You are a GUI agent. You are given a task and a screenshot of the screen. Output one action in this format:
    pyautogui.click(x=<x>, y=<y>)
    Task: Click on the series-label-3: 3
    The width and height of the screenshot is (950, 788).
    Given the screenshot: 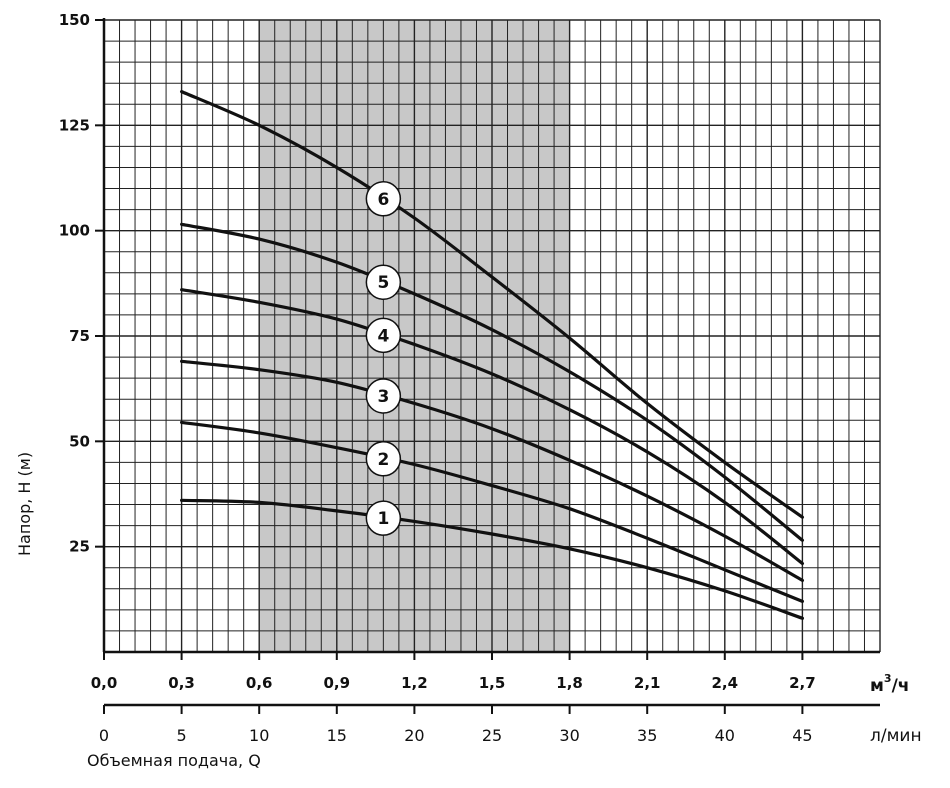 What is the action you would take?
    pyautogui.click(x=383, y=397)
    